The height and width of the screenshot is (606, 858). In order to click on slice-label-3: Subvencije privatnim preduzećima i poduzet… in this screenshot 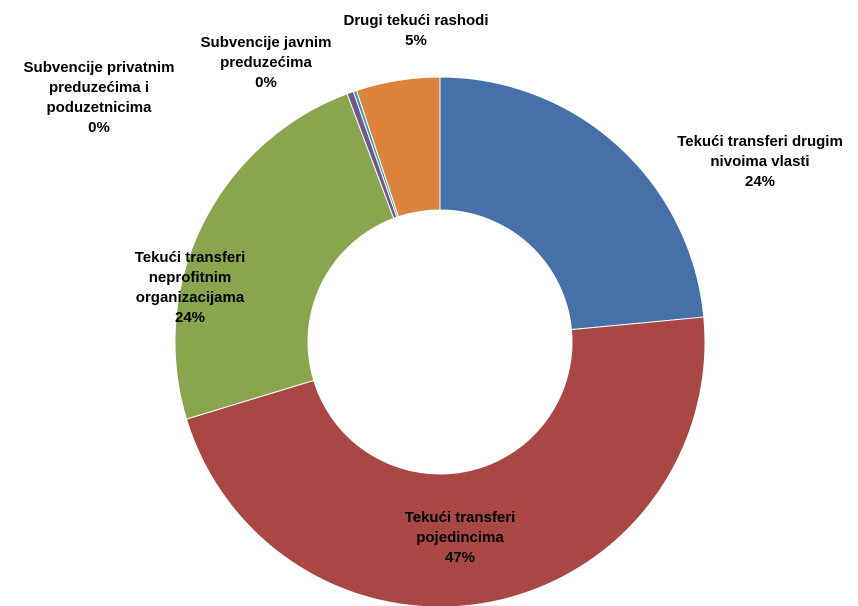, I will do `click(99, 97)`.